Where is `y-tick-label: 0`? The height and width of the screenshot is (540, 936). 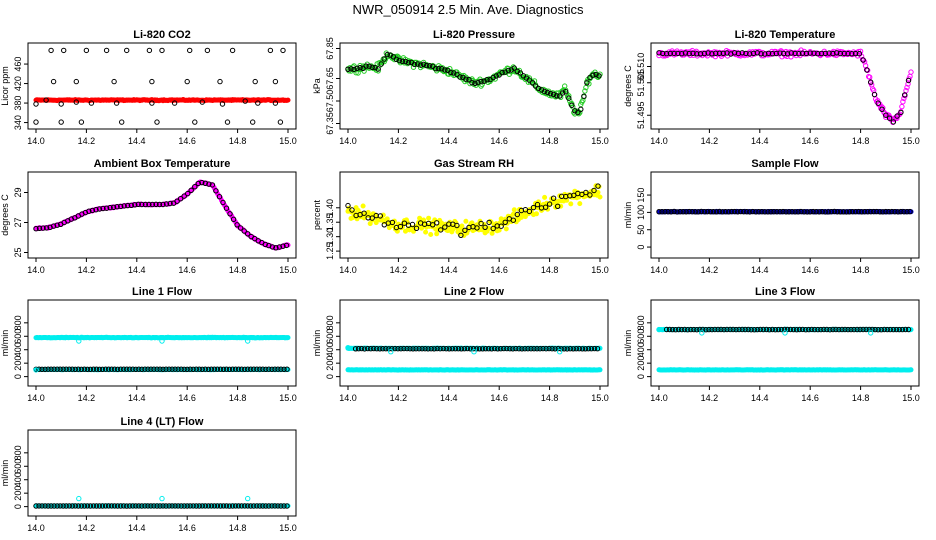
y-tick-label: 0 is located at coordinates (641, 376).